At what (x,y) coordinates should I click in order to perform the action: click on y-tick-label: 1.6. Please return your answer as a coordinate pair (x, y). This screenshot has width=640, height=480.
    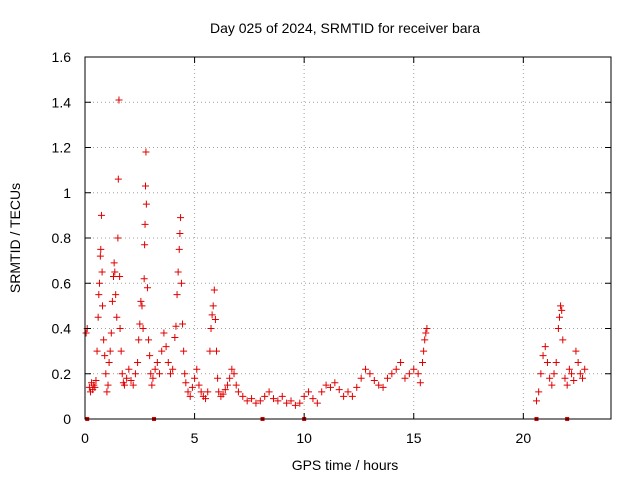
    Looking at the image, I should click on (62, 57).